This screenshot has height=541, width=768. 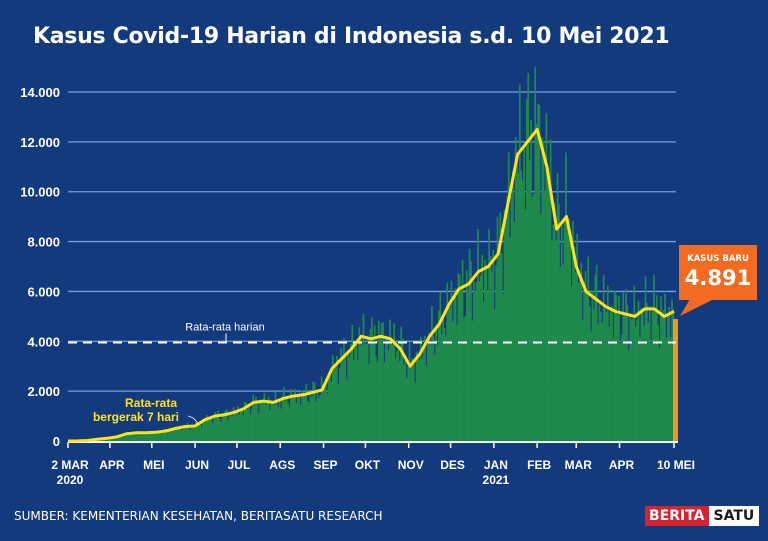 What do you see at coordinates (70, 465) in the screenshot?
I see `x-tick-label: 2 MAR` at bounding box center [70, 465].